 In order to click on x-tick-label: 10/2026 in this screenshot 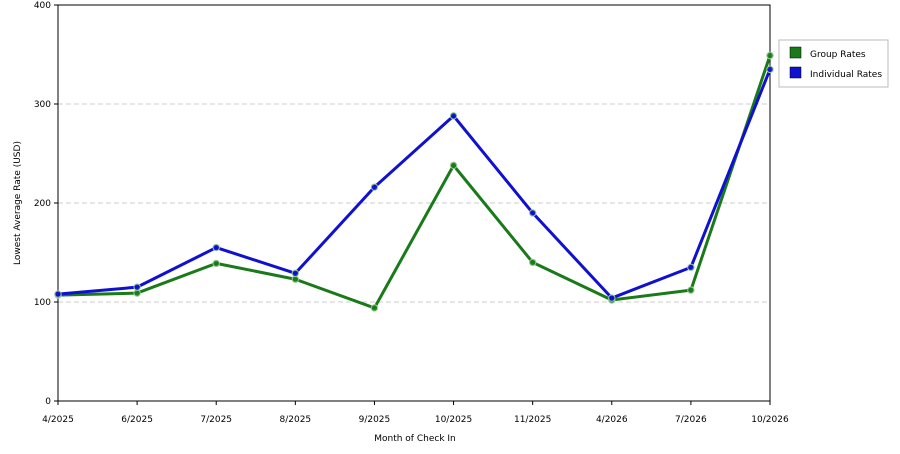, I will do `click(770, 420)`.